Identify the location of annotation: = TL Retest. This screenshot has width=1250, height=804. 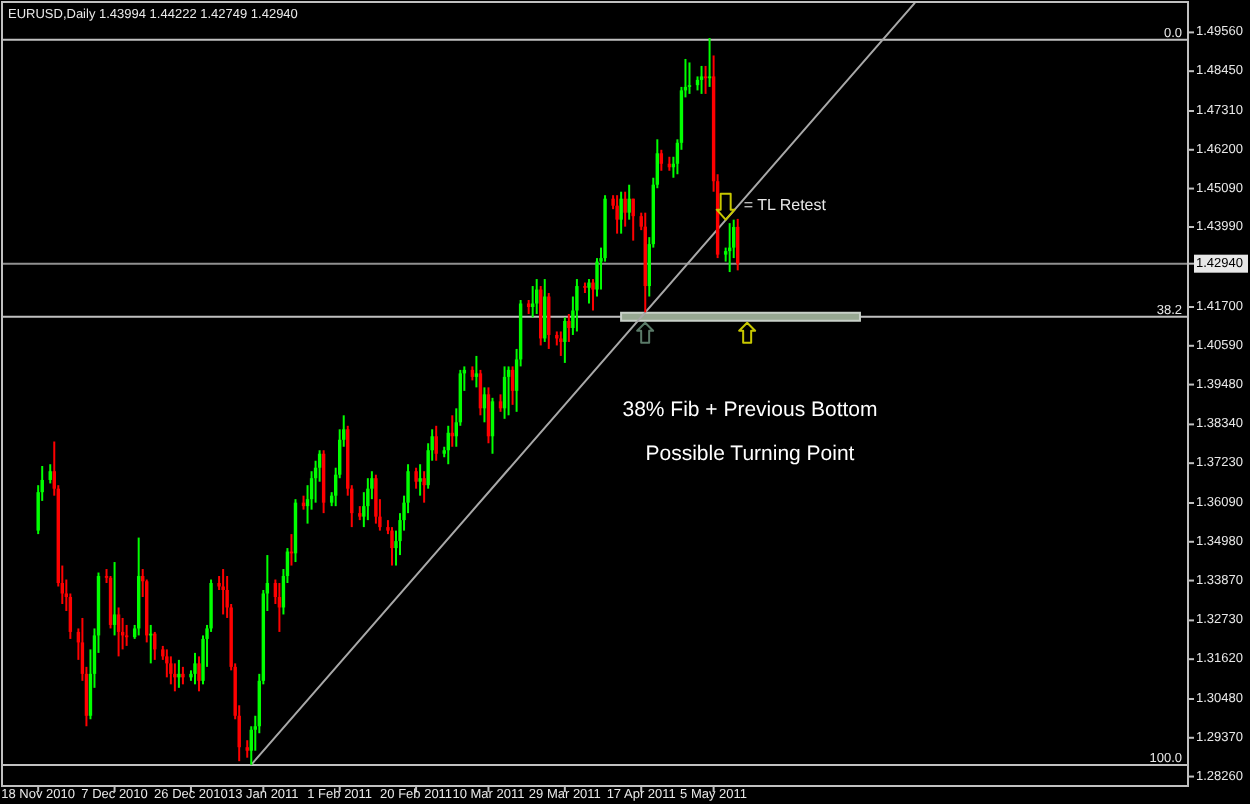
(785, 203).